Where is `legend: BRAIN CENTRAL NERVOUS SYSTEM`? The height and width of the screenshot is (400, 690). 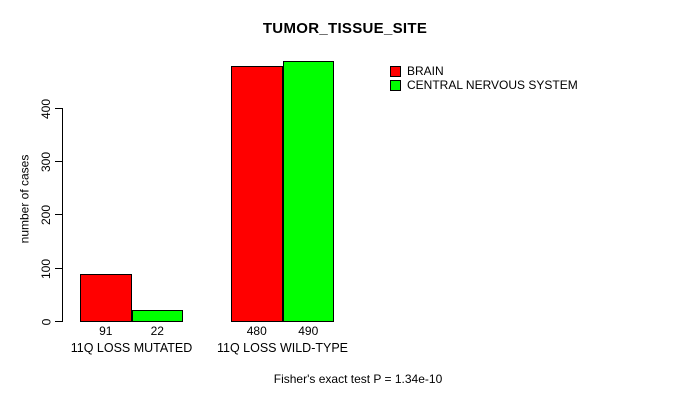
legend: BRAIN CENTRAL NERVOUS SYSTEM is located at coordinates (484, 78).